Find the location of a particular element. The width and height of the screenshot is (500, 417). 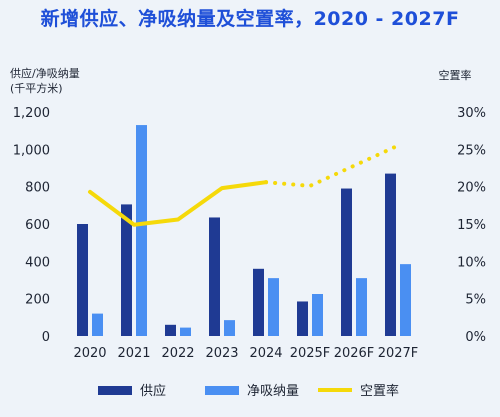

y-tick-left: 800 is located at coordinates (37, 188).